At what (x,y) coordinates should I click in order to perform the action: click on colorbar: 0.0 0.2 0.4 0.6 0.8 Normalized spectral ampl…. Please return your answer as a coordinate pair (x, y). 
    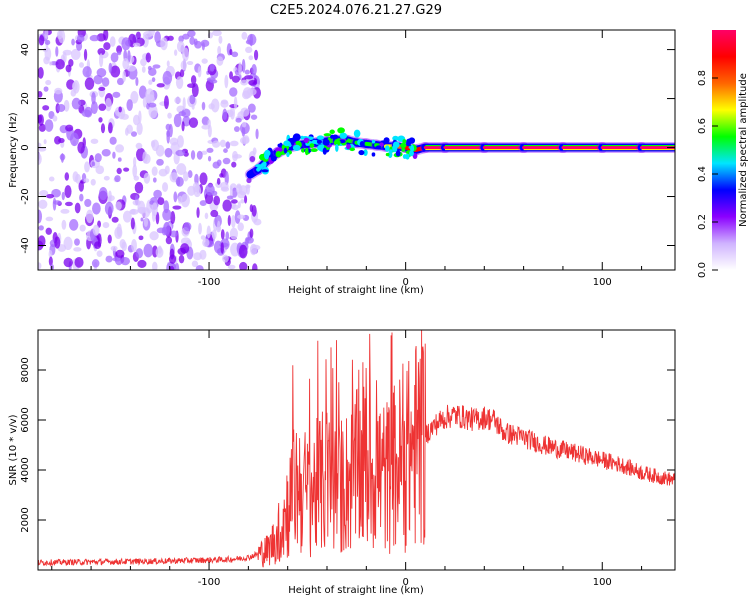
    Looking at the image, I should click on (723, 154).